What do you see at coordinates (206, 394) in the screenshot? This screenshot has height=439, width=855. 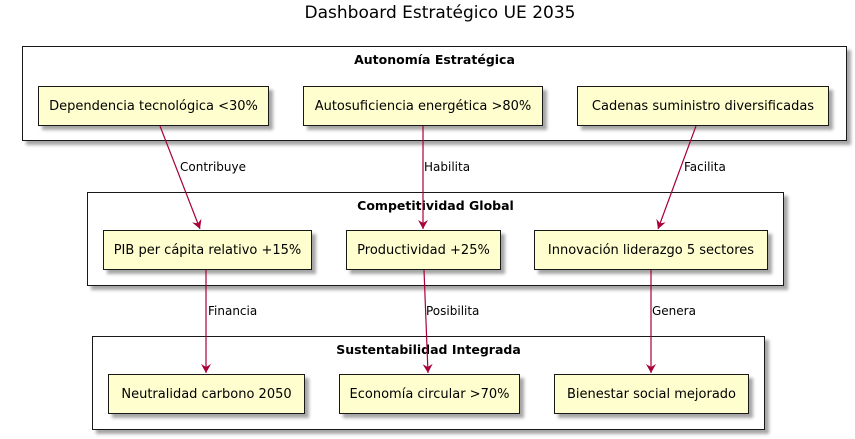 I see `node-neutralidad-carbono: Neutralidad carbono 2050` at bounding box center [206, 394].